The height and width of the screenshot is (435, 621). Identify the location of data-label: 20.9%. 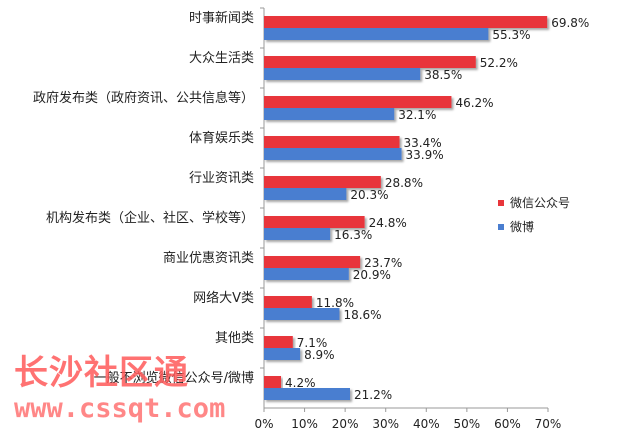
(372, 275).